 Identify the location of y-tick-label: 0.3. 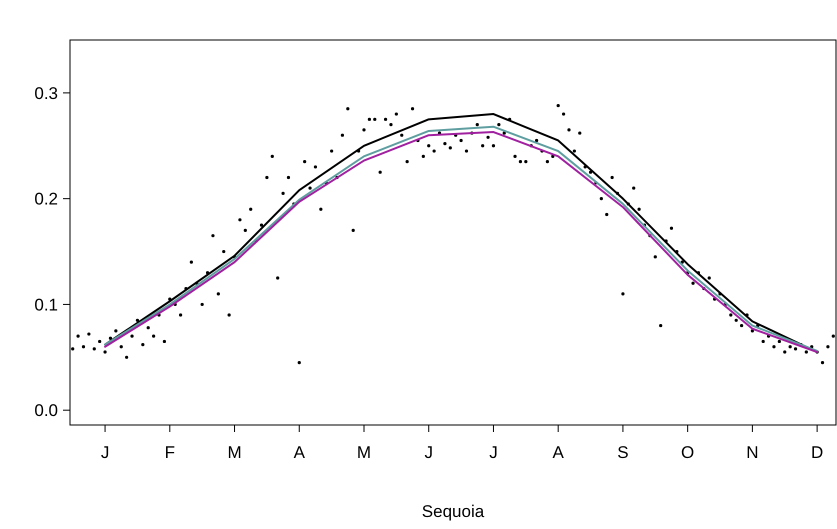
(46, 93).